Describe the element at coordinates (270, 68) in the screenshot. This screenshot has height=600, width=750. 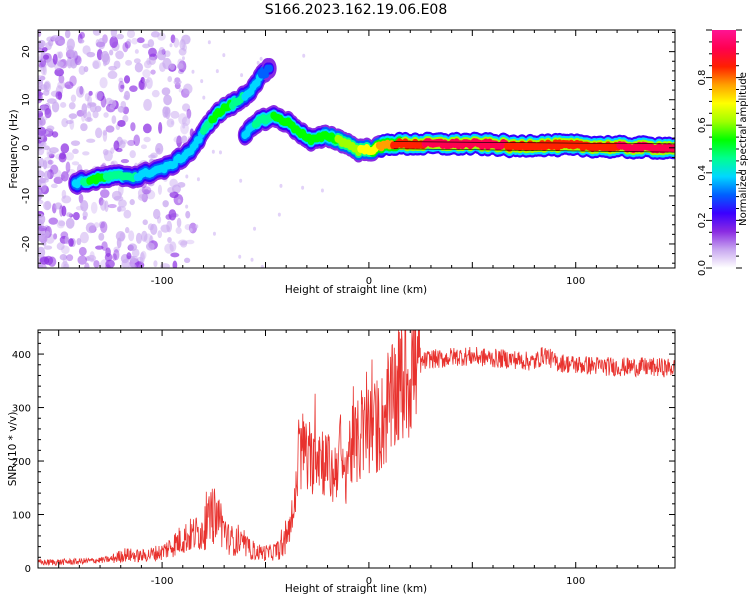
I see `spectral-ridge-rising` at that location.